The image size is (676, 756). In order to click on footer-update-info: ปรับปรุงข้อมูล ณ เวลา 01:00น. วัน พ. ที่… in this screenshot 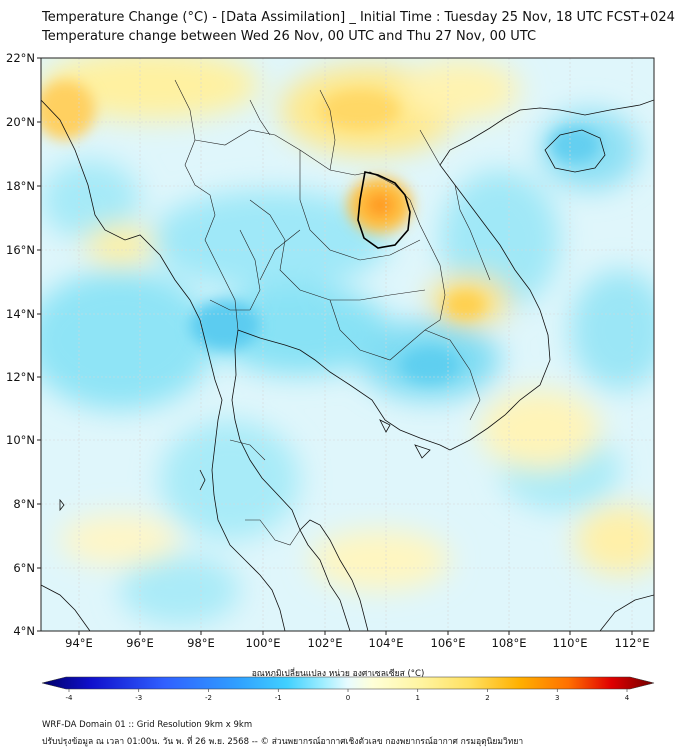, I will do `click(283, 742)`.